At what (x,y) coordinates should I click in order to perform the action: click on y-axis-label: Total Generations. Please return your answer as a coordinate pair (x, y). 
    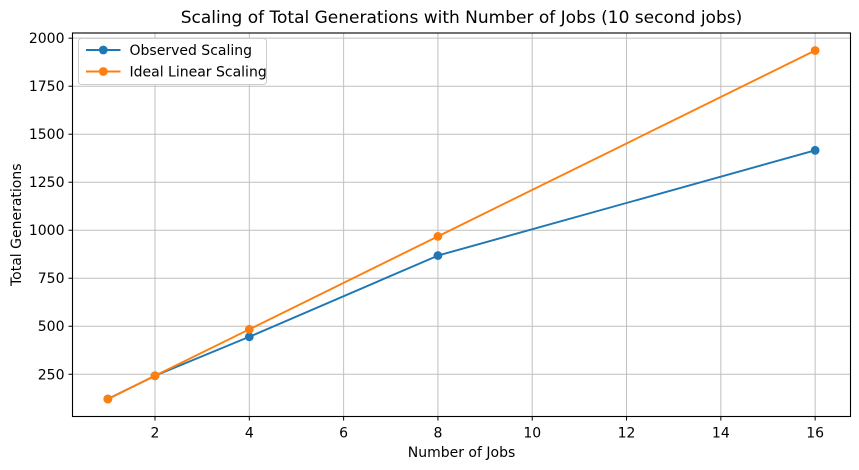
    Looking at the image, I should click on (17, 225).